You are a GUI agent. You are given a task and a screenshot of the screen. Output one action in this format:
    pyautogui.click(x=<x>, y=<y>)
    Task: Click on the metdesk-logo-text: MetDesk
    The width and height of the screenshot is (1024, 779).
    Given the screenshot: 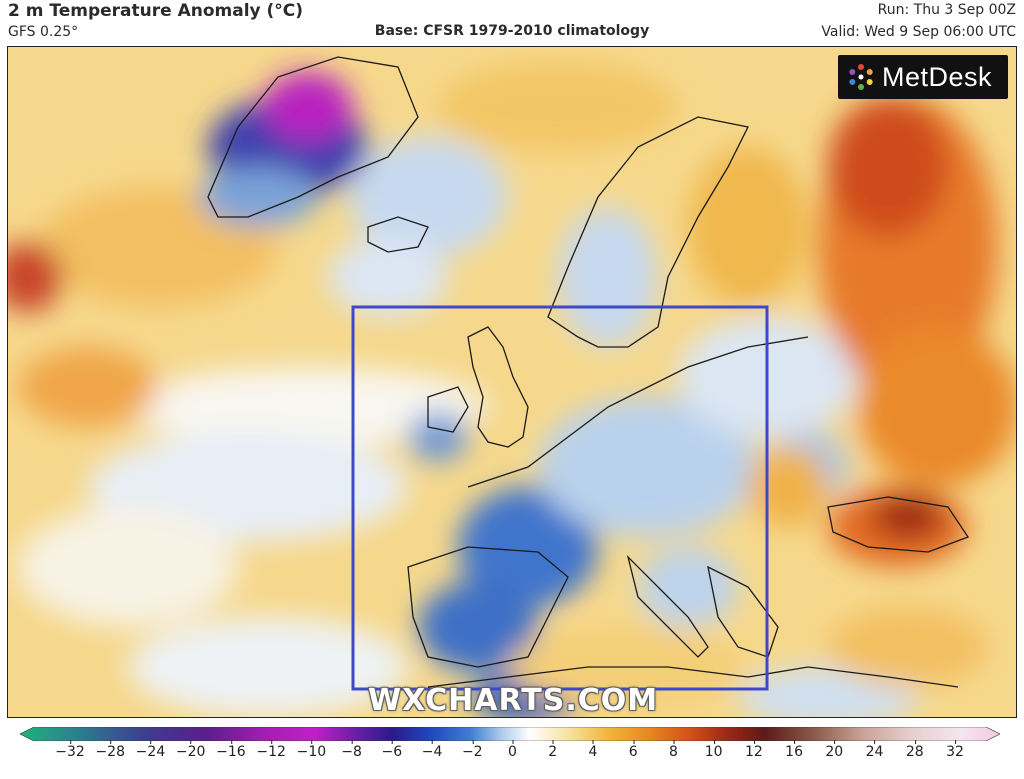 What is the action you would take?
    pyautogui.click(x=937, y=76)
    